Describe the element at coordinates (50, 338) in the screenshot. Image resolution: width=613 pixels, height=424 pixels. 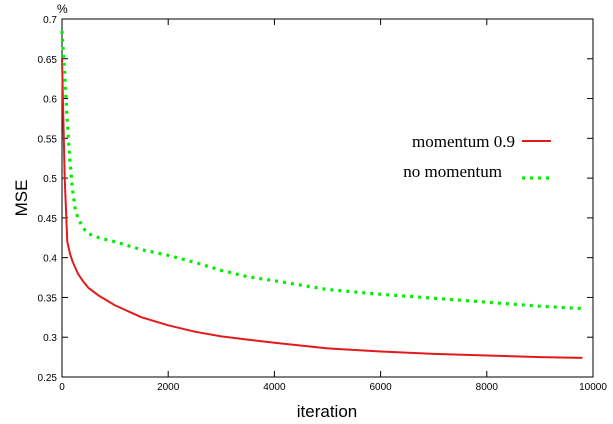
I see `y-tick-label: 0.3` at that location.